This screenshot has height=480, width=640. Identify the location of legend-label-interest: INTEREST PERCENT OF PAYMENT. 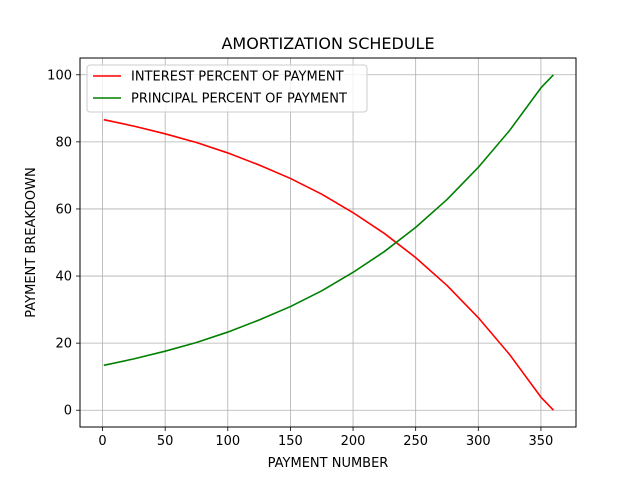
(237, 77).